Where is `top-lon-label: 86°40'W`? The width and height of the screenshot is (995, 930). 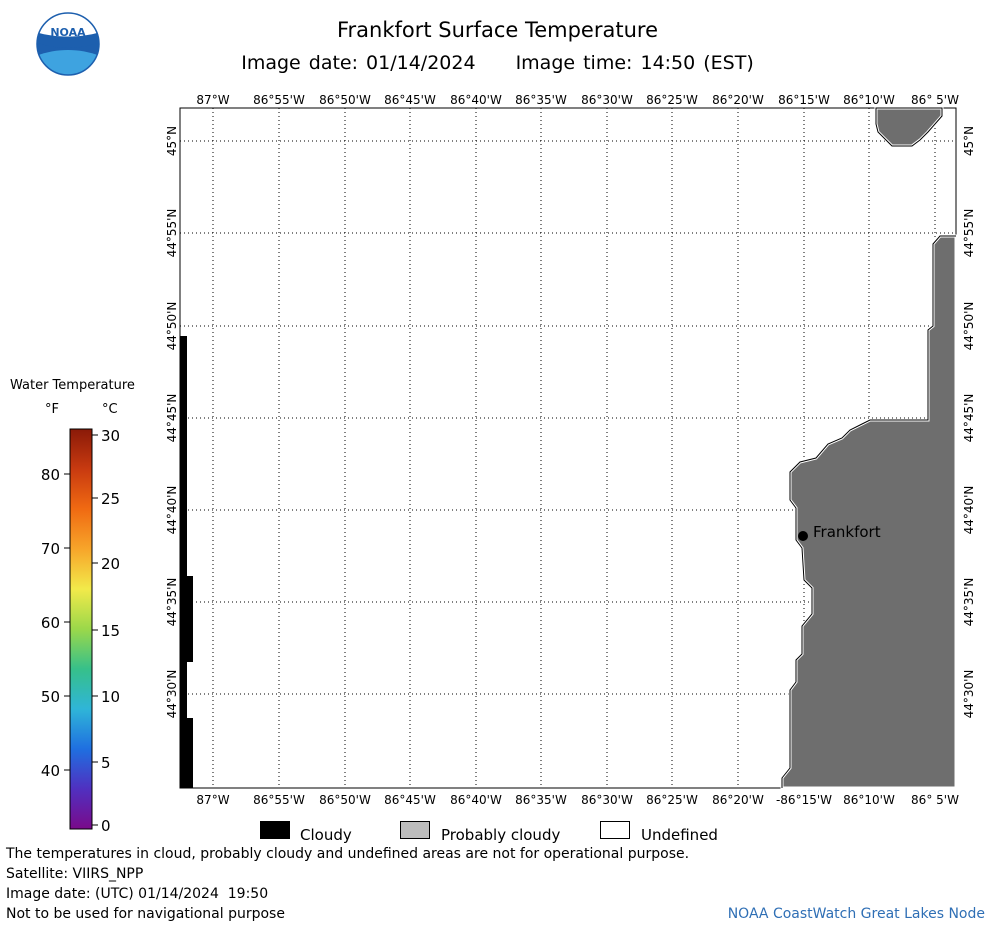
top-lon-label: 86°40'W is located at coordinates (476, 100).